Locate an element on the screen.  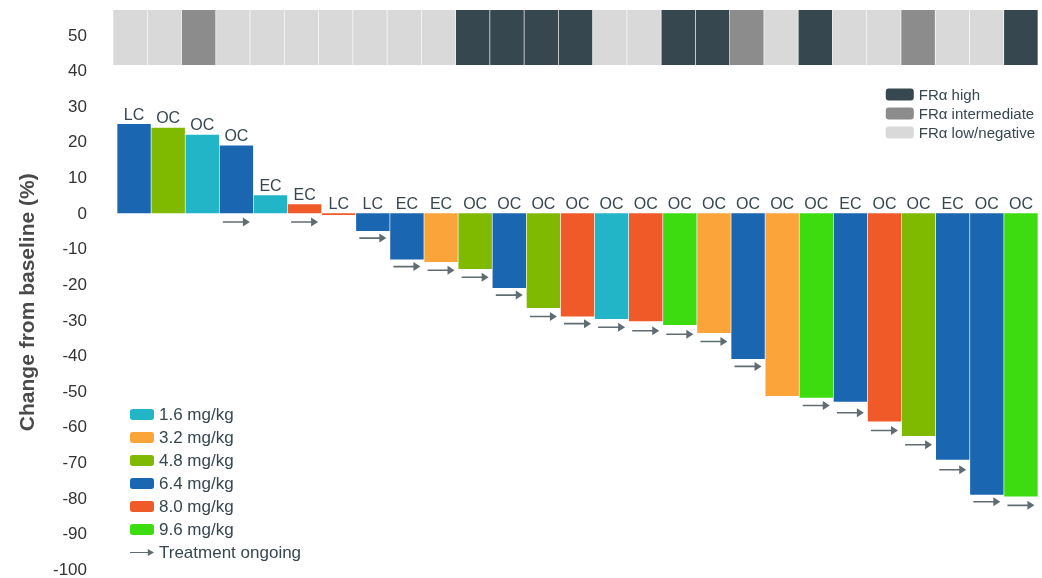
legend-label: 8.0 mg/kg is located at coordinates (196, 506).